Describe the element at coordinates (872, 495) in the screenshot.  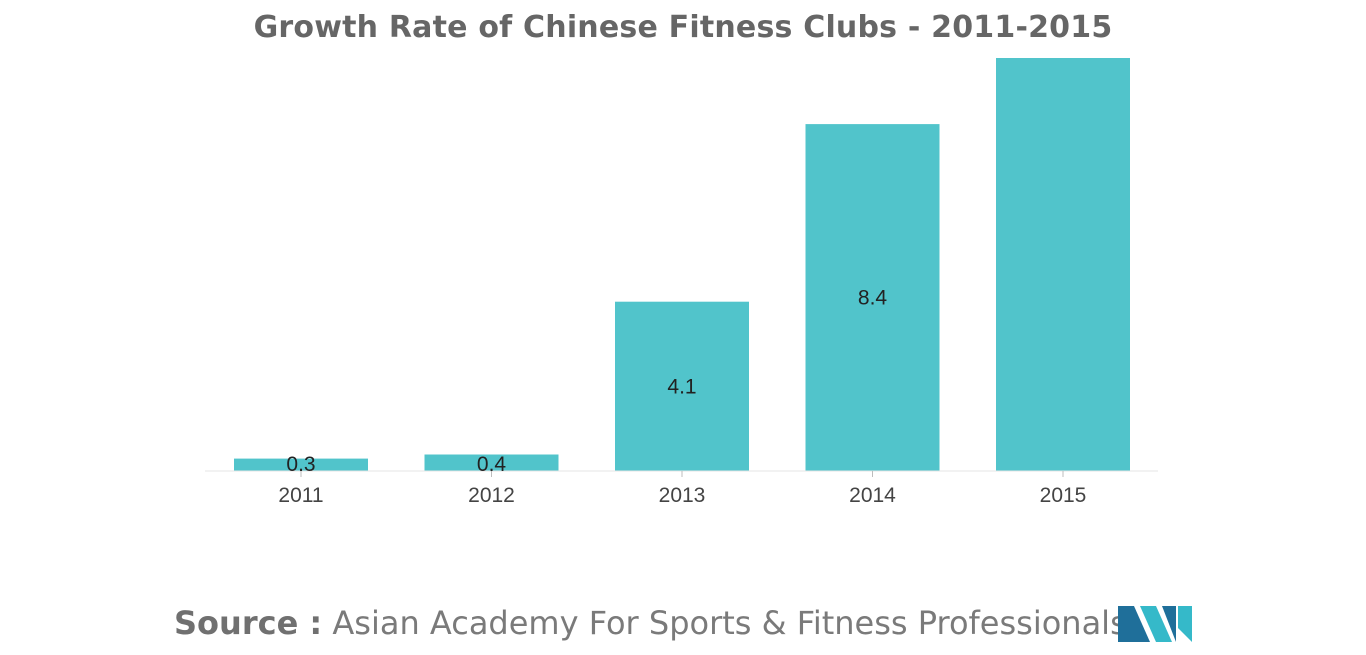
I see `x-tick-label-2014: 2014` at that location.